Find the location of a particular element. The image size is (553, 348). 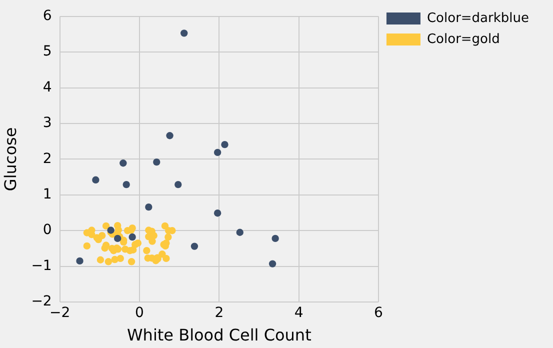

y-tick-label: 1 is located at coordinates (47, 194).